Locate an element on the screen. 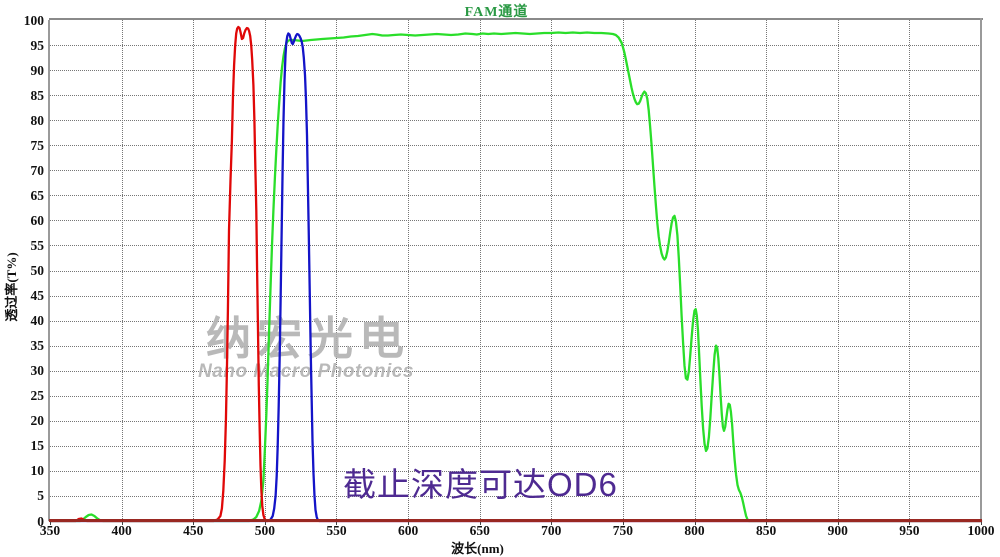 Image resolution: width=1000 pixels, height=557 pixels. x-tick-label: 400 is located at coordinates (121, 530).